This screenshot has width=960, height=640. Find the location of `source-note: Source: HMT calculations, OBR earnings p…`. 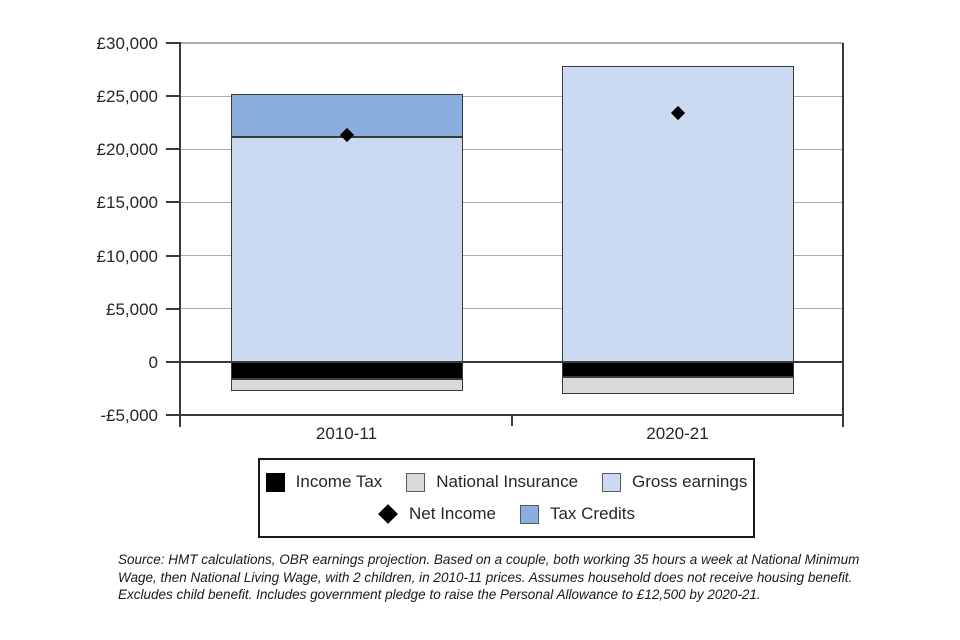

source-note: Source: HMT calculations, OBR earnings p… is located at coordinates (489, 577).